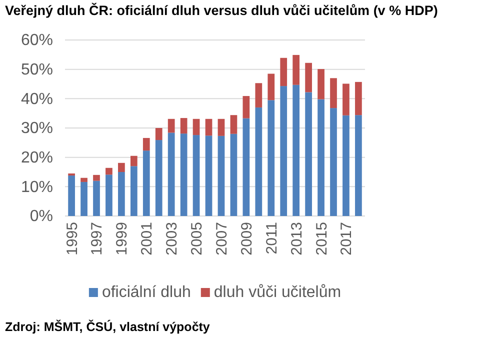 This screenshot has height=341, width=480. What do you see at coordinates (321, 239) in the screenshot?
I see `x-tick-label: 2015` at bounding box center [321, 239].